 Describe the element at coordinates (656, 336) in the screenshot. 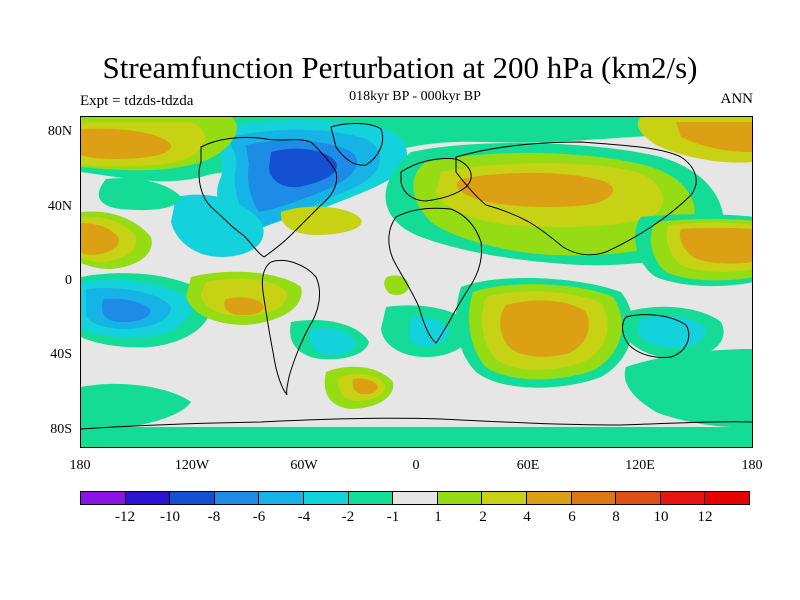

I see `coastline-australia` at that location.